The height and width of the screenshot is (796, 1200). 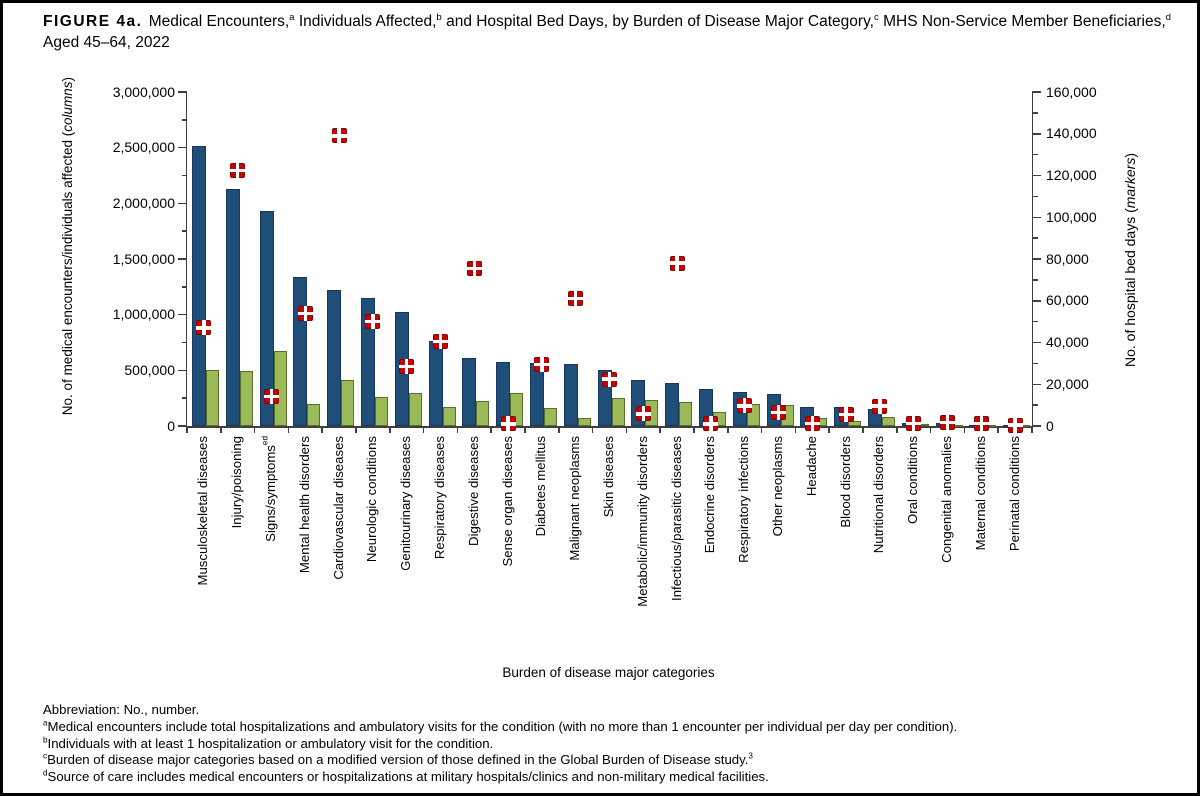 What do you see at coordinates (1014, 494) in the screenshot?
I see `x-category-label: Perinatal conditions` at bounding box center [1014, 494].